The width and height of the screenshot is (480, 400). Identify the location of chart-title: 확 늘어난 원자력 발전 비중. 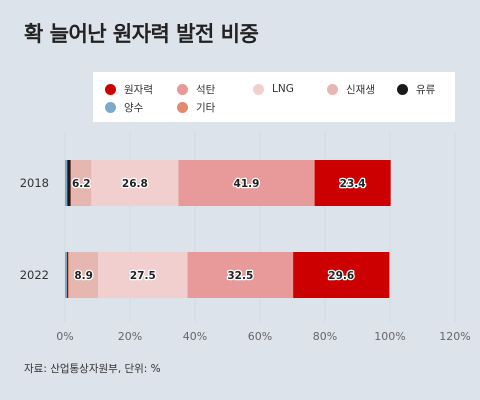
(141, 34).